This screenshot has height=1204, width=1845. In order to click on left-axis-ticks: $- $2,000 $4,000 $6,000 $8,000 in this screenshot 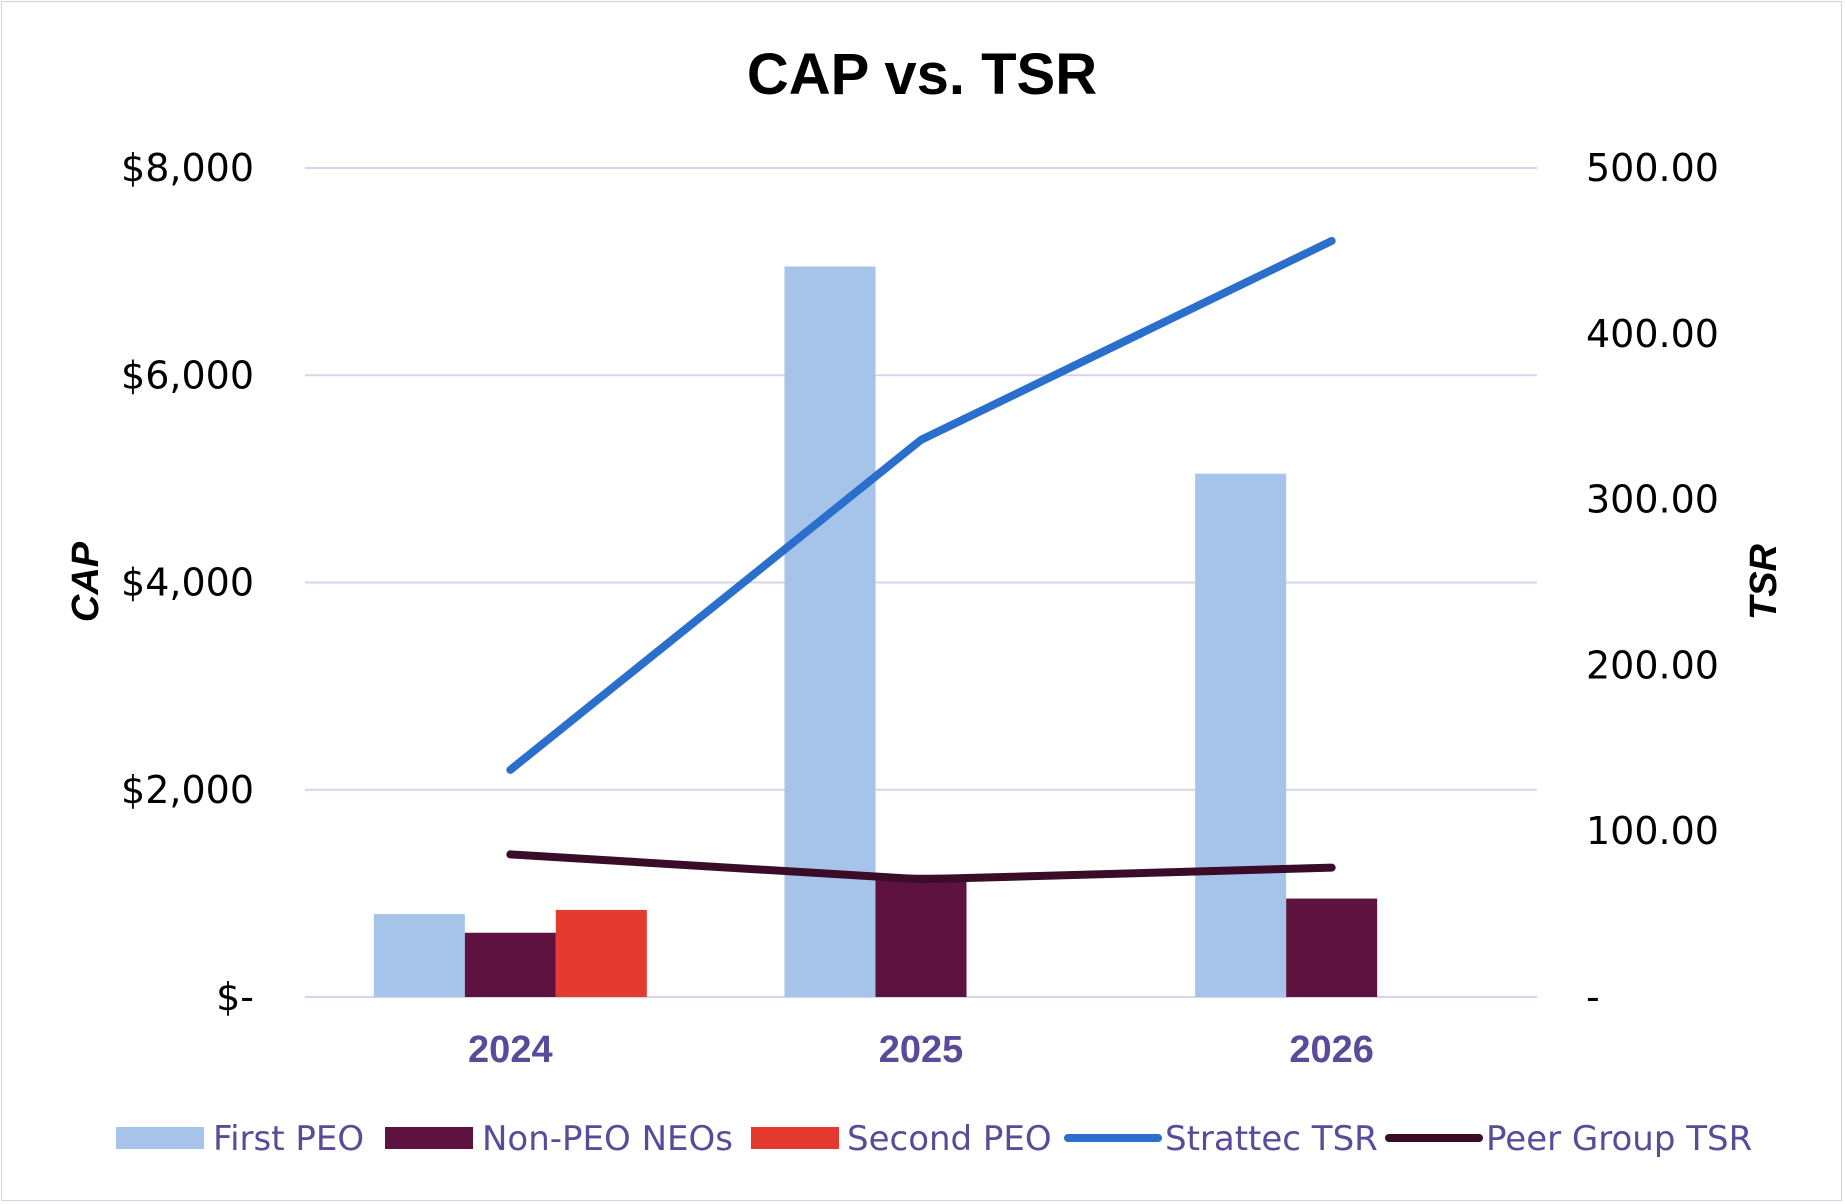, I will do `click(187, 582)`.